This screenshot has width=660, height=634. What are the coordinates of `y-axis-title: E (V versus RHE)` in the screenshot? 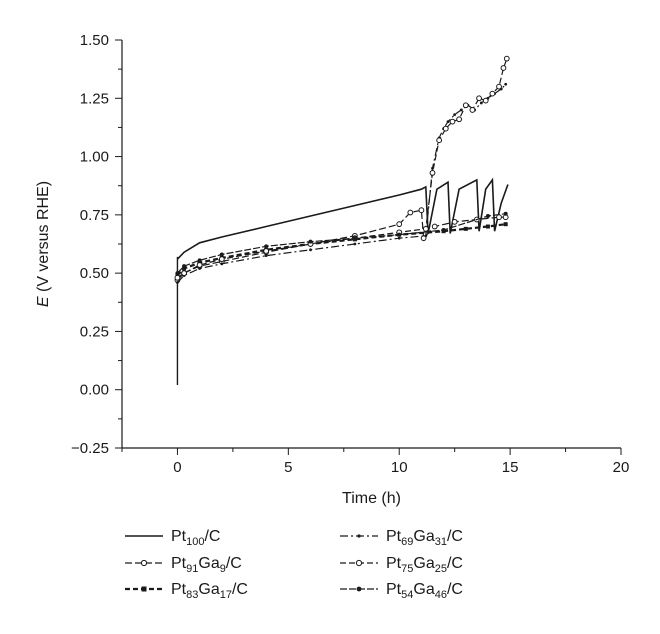 It's located at (43, 244).